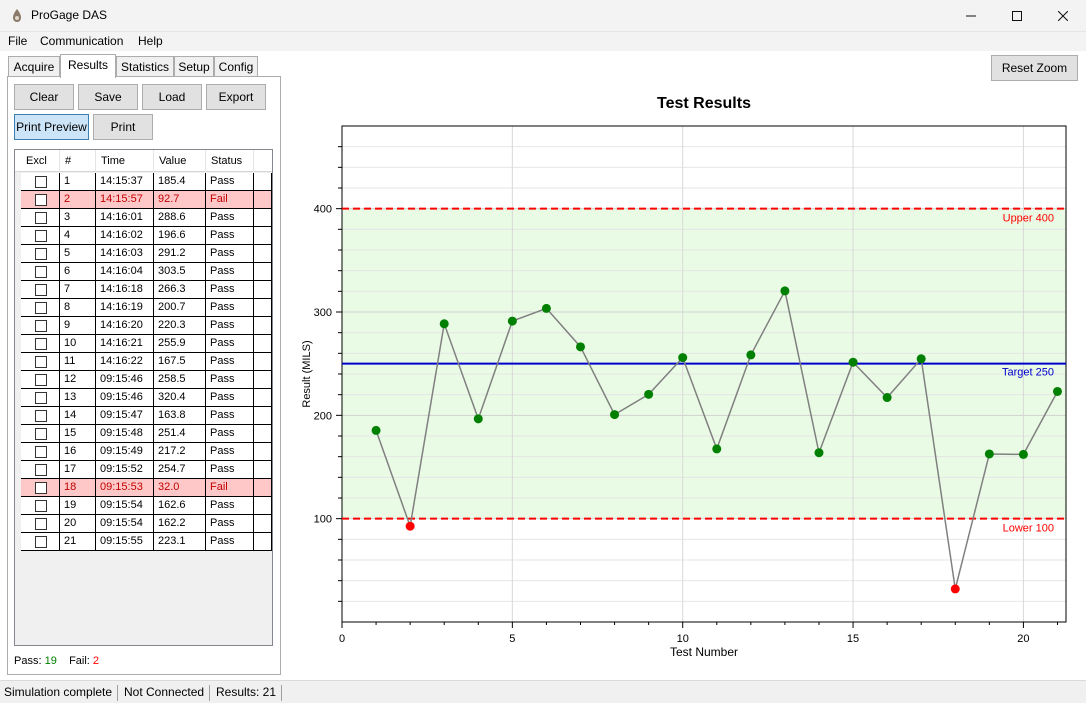  Describe the element at coordinates (125, 272) in the screenshot. I see `cell-time: 14:16:04` at that location.